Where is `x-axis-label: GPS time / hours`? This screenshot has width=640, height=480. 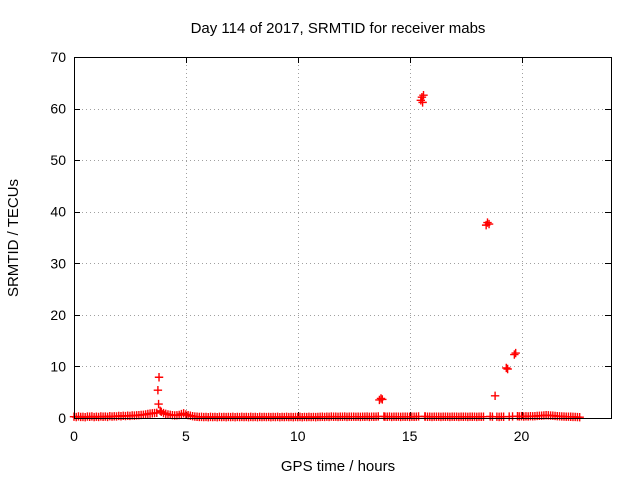
x-axis-label: GPS time / hours is located at coordinates (338, 466).